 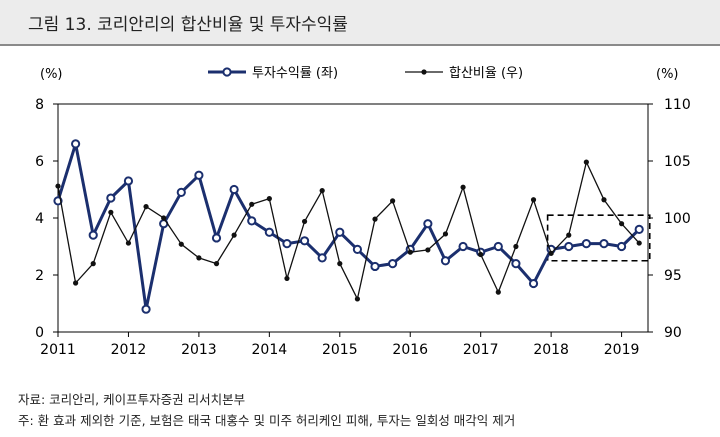 What do you see at coordinates (622, 350) in the screenshot?
I see `x-axis-tick-label: 2019` at bounding box center [622, 350].